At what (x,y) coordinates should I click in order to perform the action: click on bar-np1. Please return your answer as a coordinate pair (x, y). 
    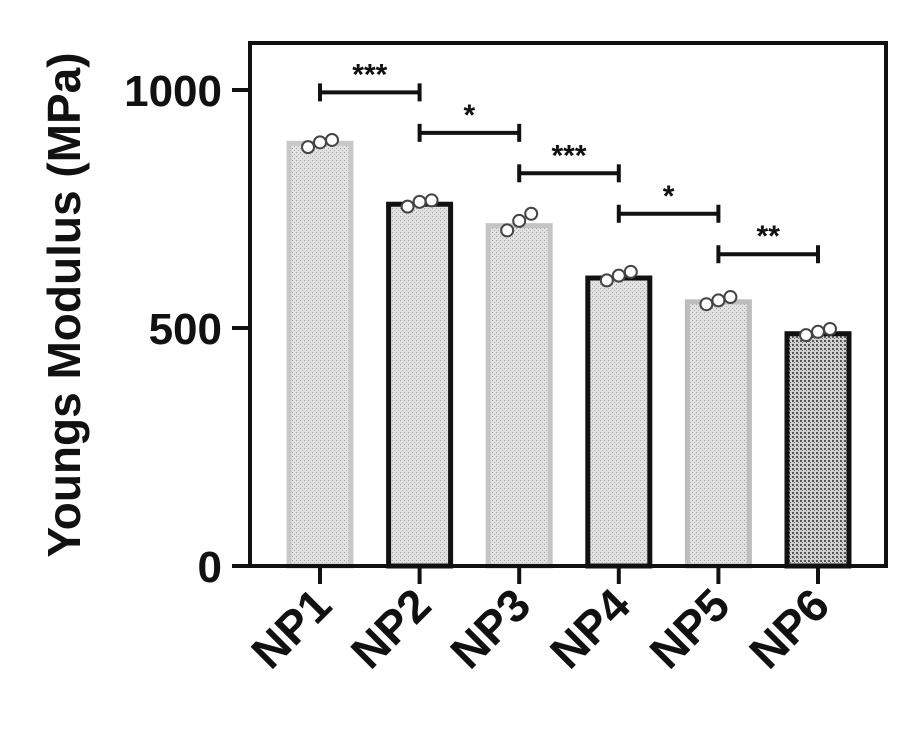
    Looking at the image, I should click on (320, 354).